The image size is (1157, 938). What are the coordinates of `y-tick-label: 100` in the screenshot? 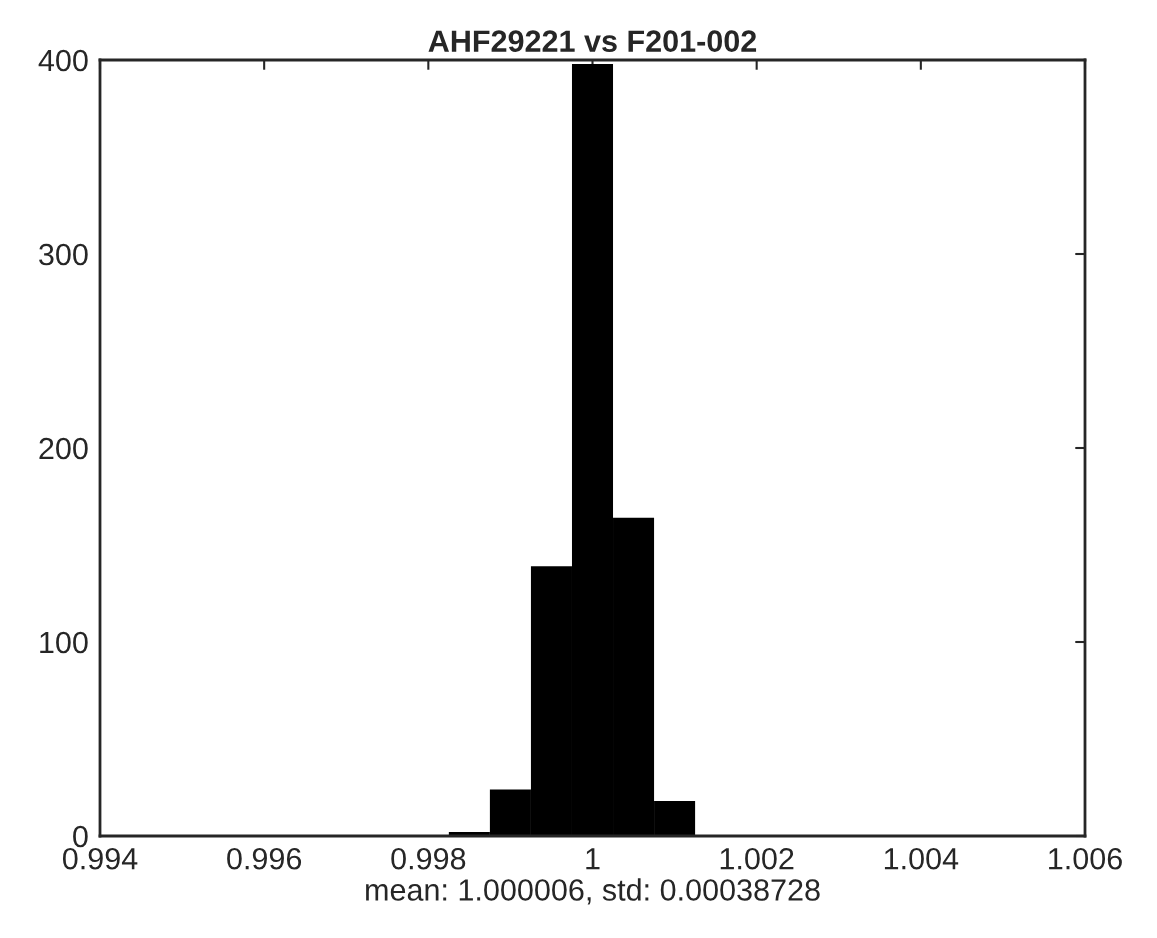 It's located at (64, 642).